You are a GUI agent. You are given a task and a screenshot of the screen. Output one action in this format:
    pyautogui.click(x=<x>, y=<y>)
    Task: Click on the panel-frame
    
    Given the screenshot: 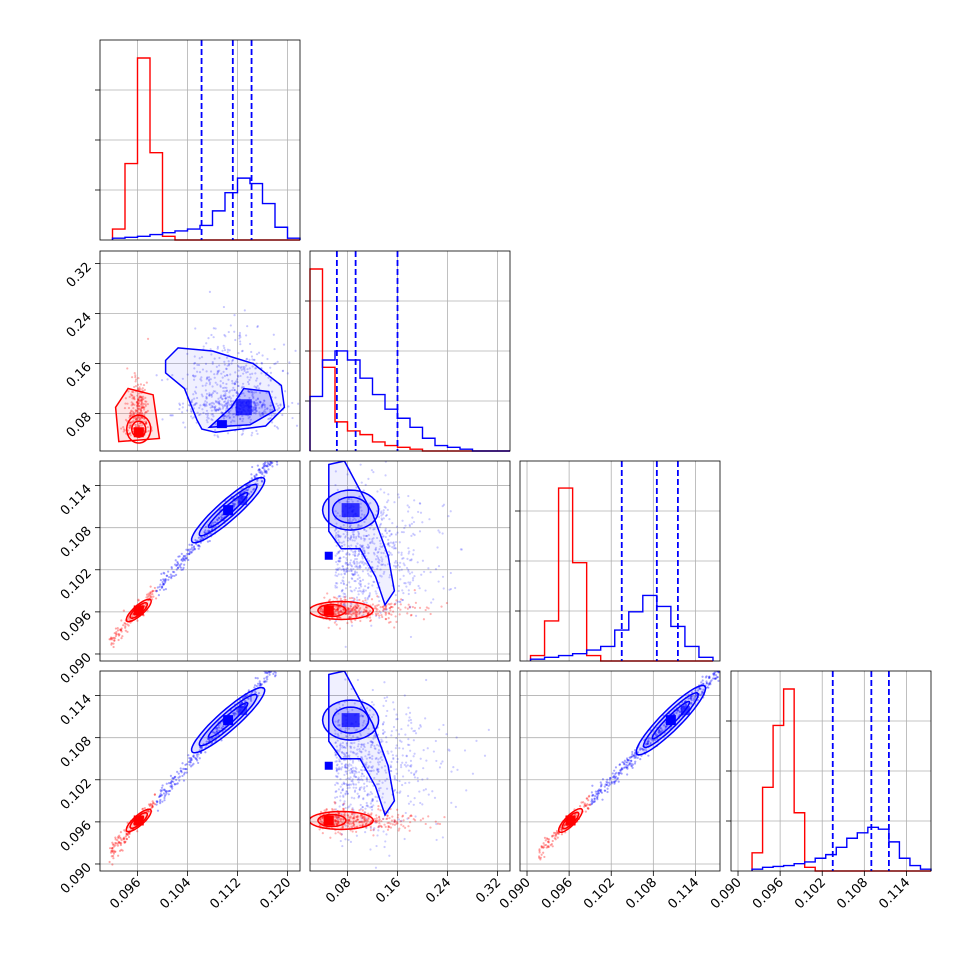 What is the action you would take?
    pyautogui.click(x=200, y=140)
    